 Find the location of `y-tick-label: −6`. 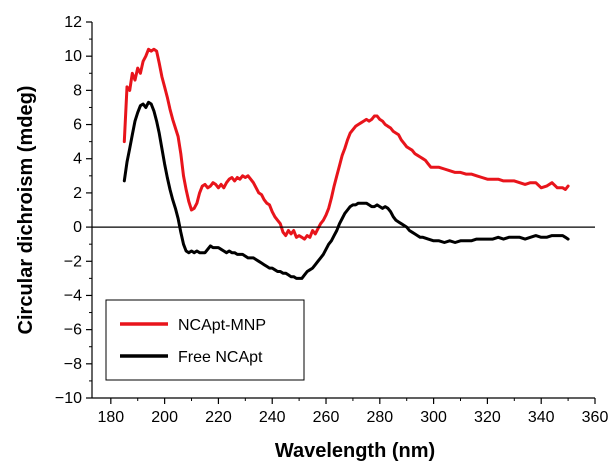

y-tick-label: −6 is located at coordinates (73, 330).